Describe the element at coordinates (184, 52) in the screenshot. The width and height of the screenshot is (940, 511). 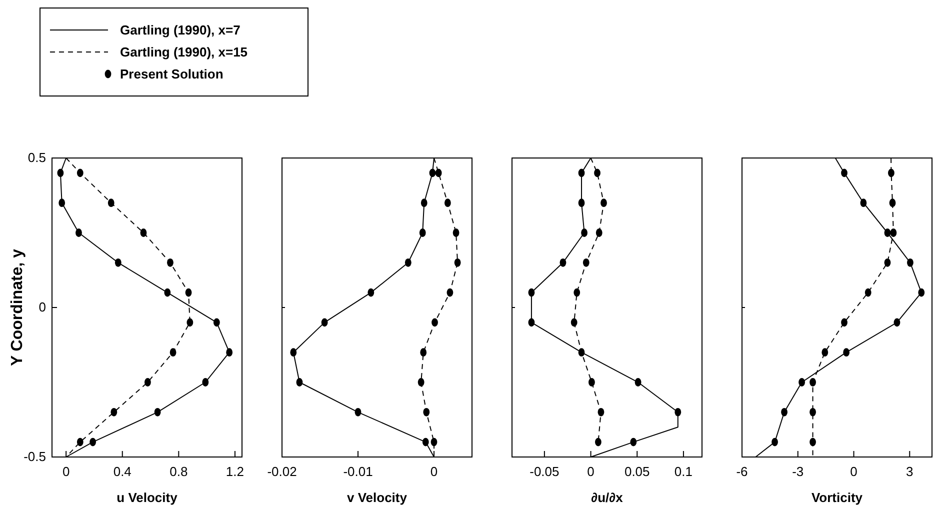
I see `legend-label: Gartling (1990), x=15` at that location.